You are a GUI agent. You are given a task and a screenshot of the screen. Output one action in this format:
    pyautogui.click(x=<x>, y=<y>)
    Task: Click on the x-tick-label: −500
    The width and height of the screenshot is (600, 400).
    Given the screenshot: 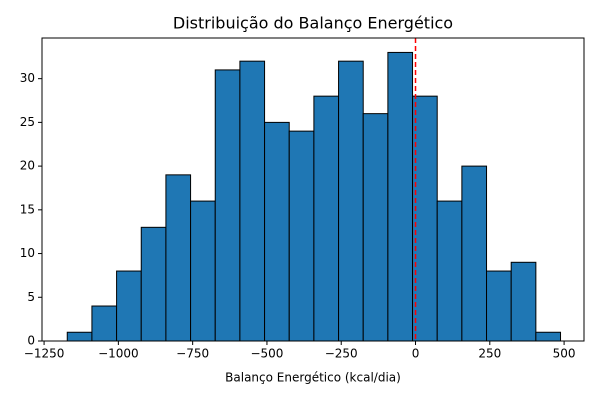 What is the action you would take?
    pyautogui.click(x=266, y=354)
    